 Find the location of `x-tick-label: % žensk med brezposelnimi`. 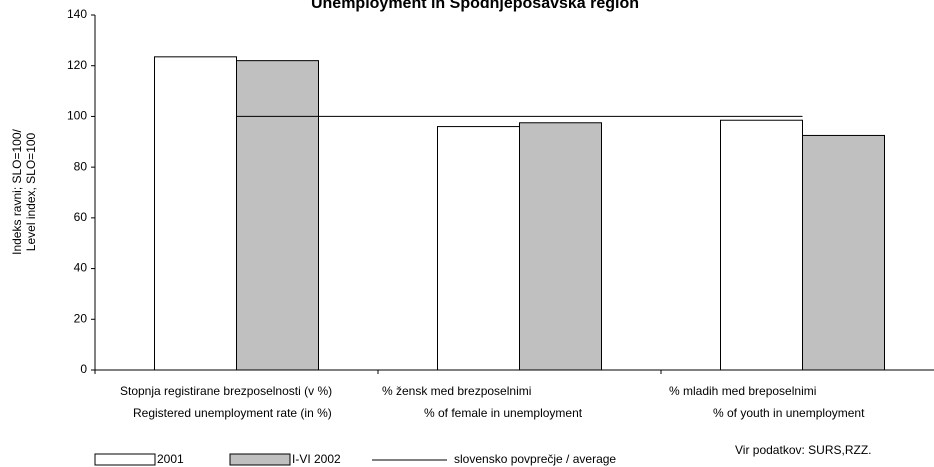

x-tick-label: % žensk med brezposelnimi is located at coordinates (456, 391).